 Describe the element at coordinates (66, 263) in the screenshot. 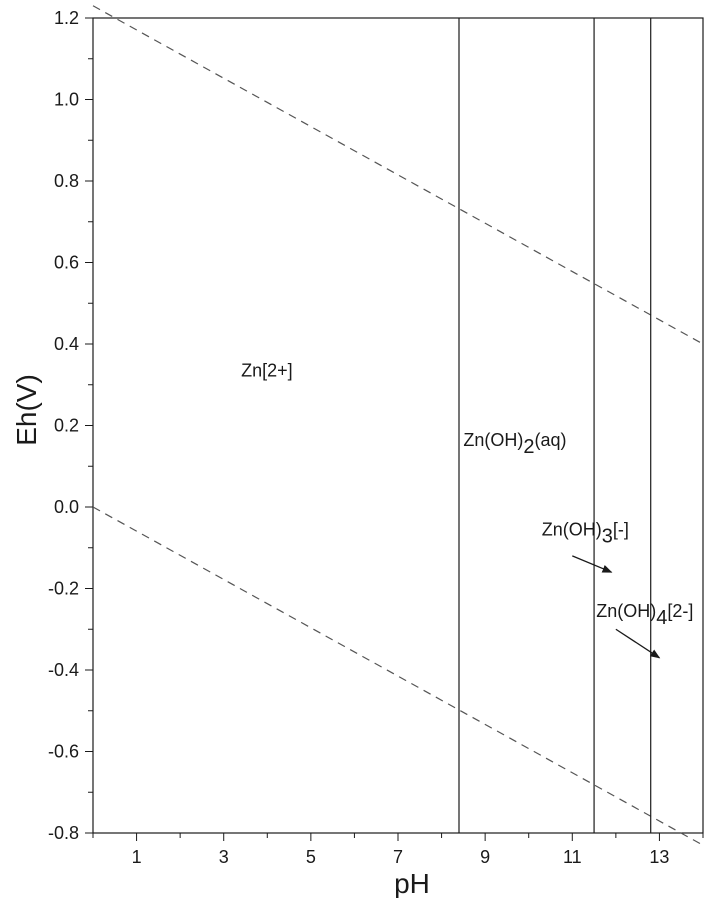

I see `y-tick-label: 0.6` at that location.